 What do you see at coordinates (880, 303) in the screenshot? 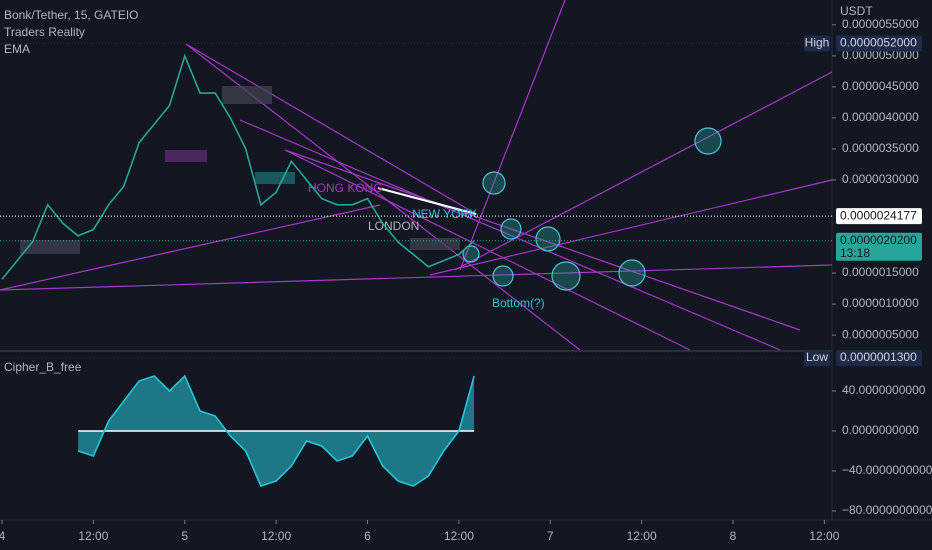
I see `y-tick-label: 0.0000010000` at bounding box center [880, 303].